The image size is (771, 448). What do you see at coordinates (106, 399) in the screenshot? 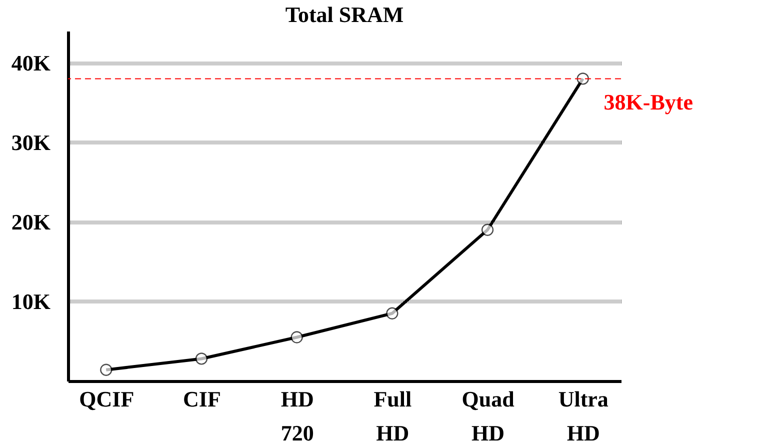
I see `x-tick-label: QCIF` at bounding box center [106, 399].